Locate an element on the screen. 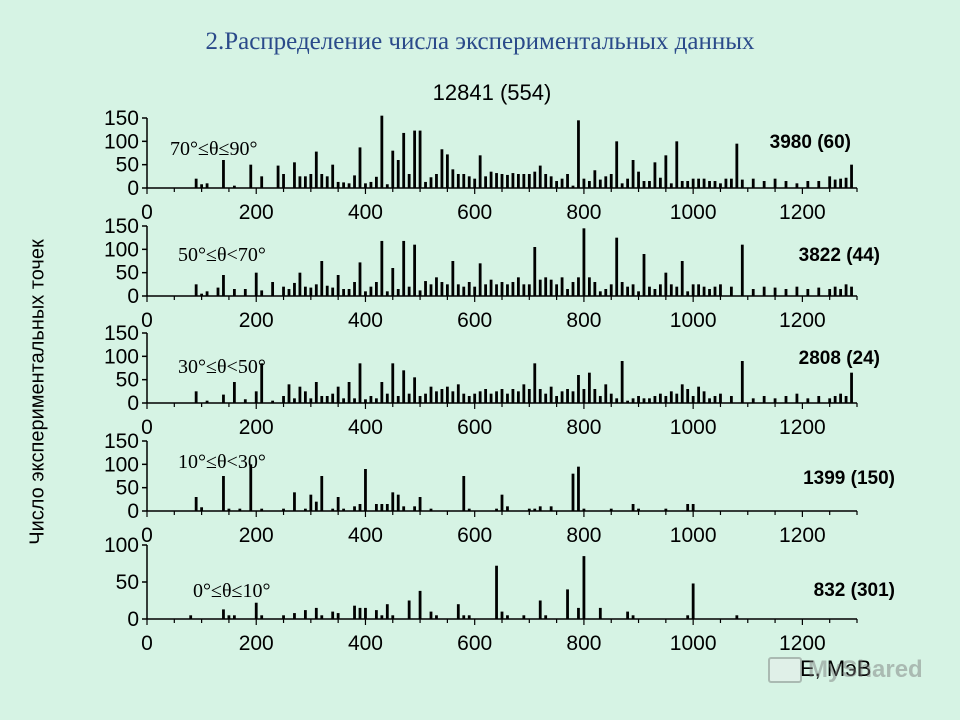  panel-count-label: 2808 (24) is located at coordinates (839, 358).